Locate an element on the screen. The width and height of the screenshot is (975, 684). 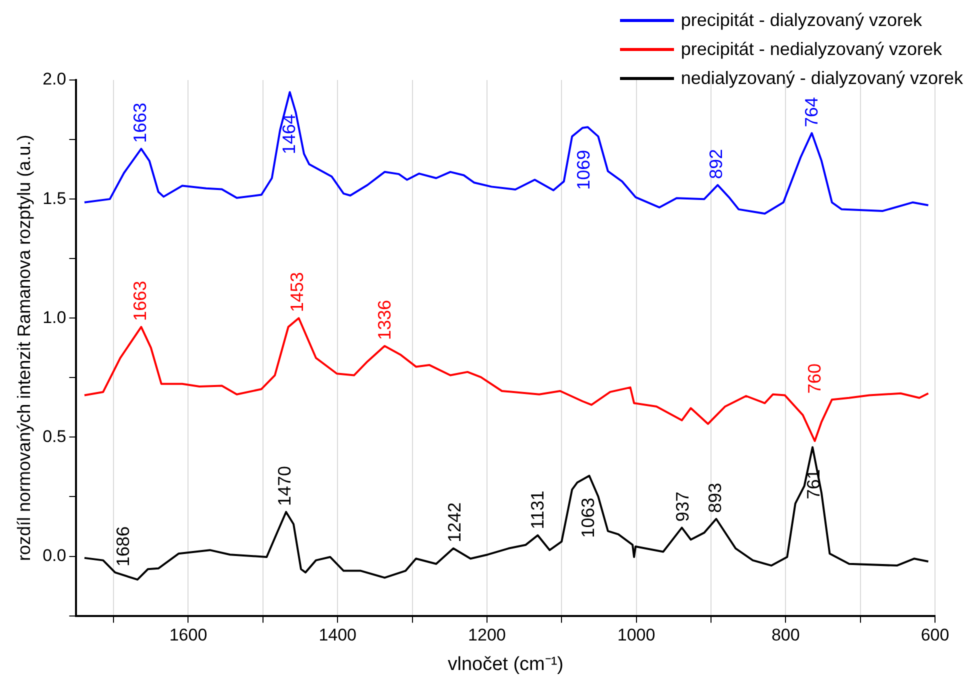
x-tick-label: 1600 is located at coordinates (188, 635).